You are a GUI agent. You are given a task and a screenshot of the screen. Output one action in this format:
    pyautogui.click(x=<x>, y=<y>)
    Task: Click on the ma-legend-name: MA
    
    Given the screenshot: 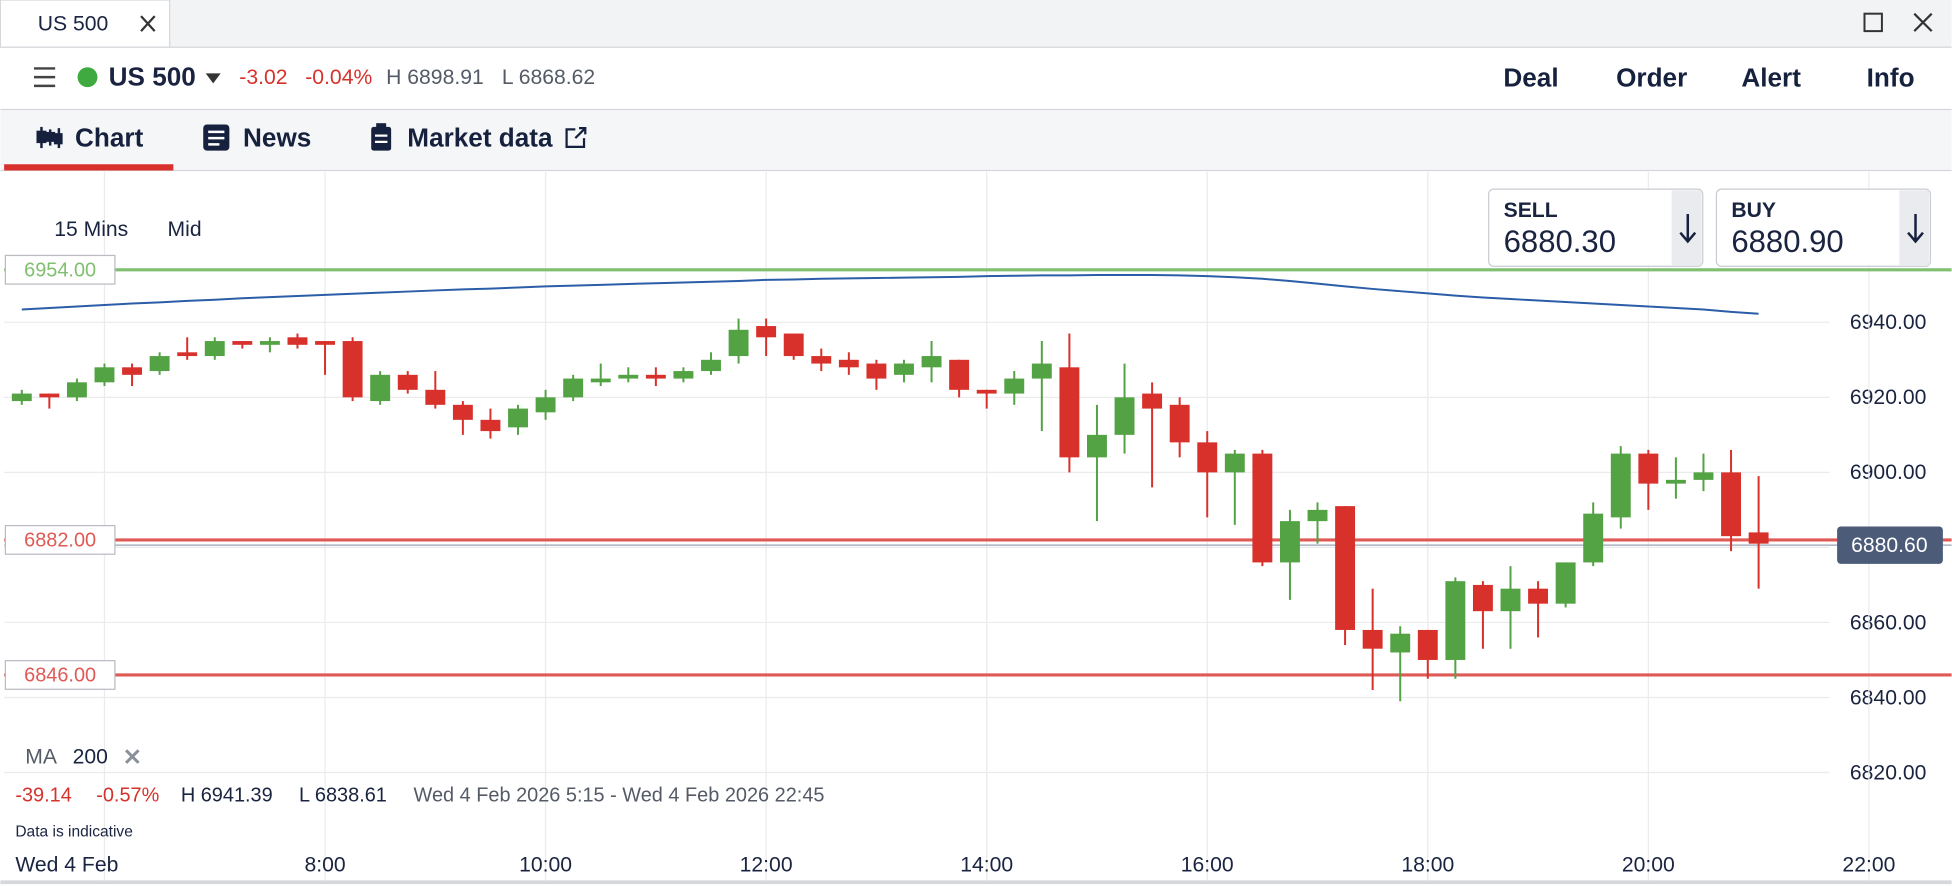 What is the action you would take?
    pyautogui.click(x=41, y=756)
    